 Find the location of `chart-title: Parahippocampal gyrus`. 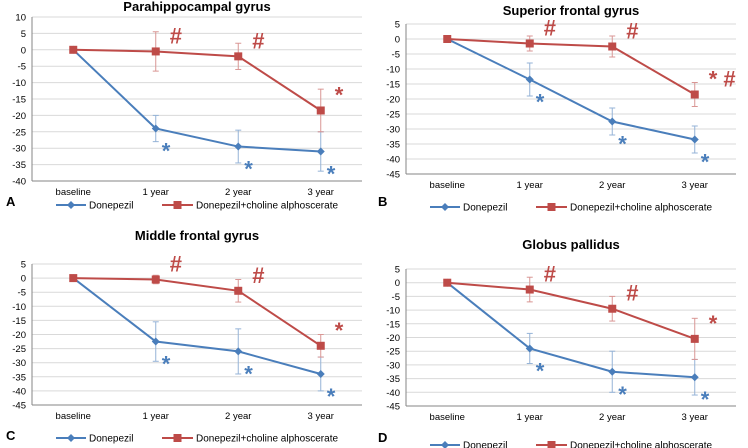

chart-title: Parahippocampal gyrus is located at coordinates (196, 7).